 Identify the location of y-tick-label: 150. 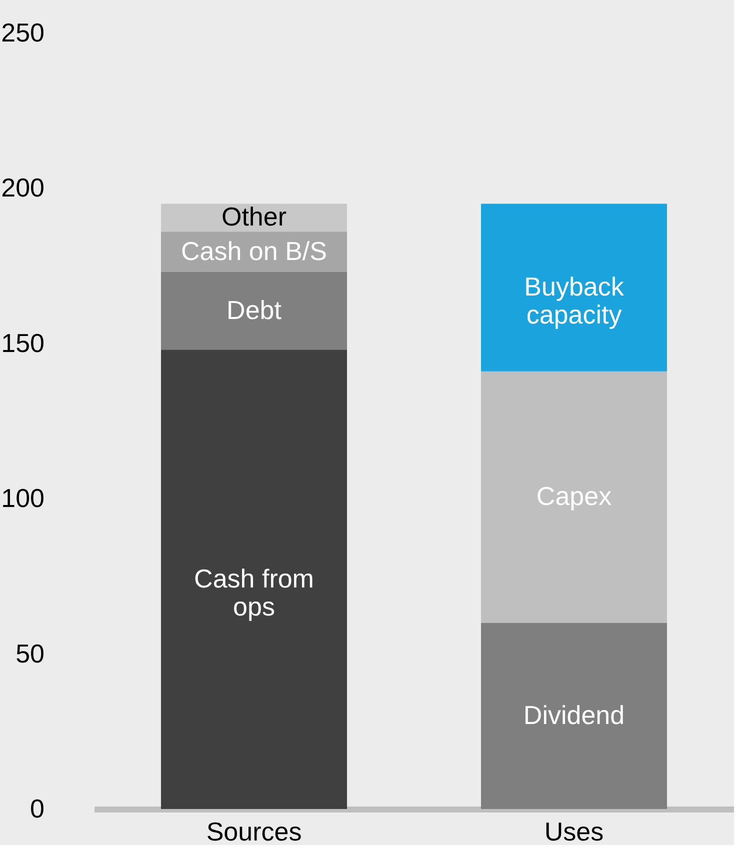
(22, 343).